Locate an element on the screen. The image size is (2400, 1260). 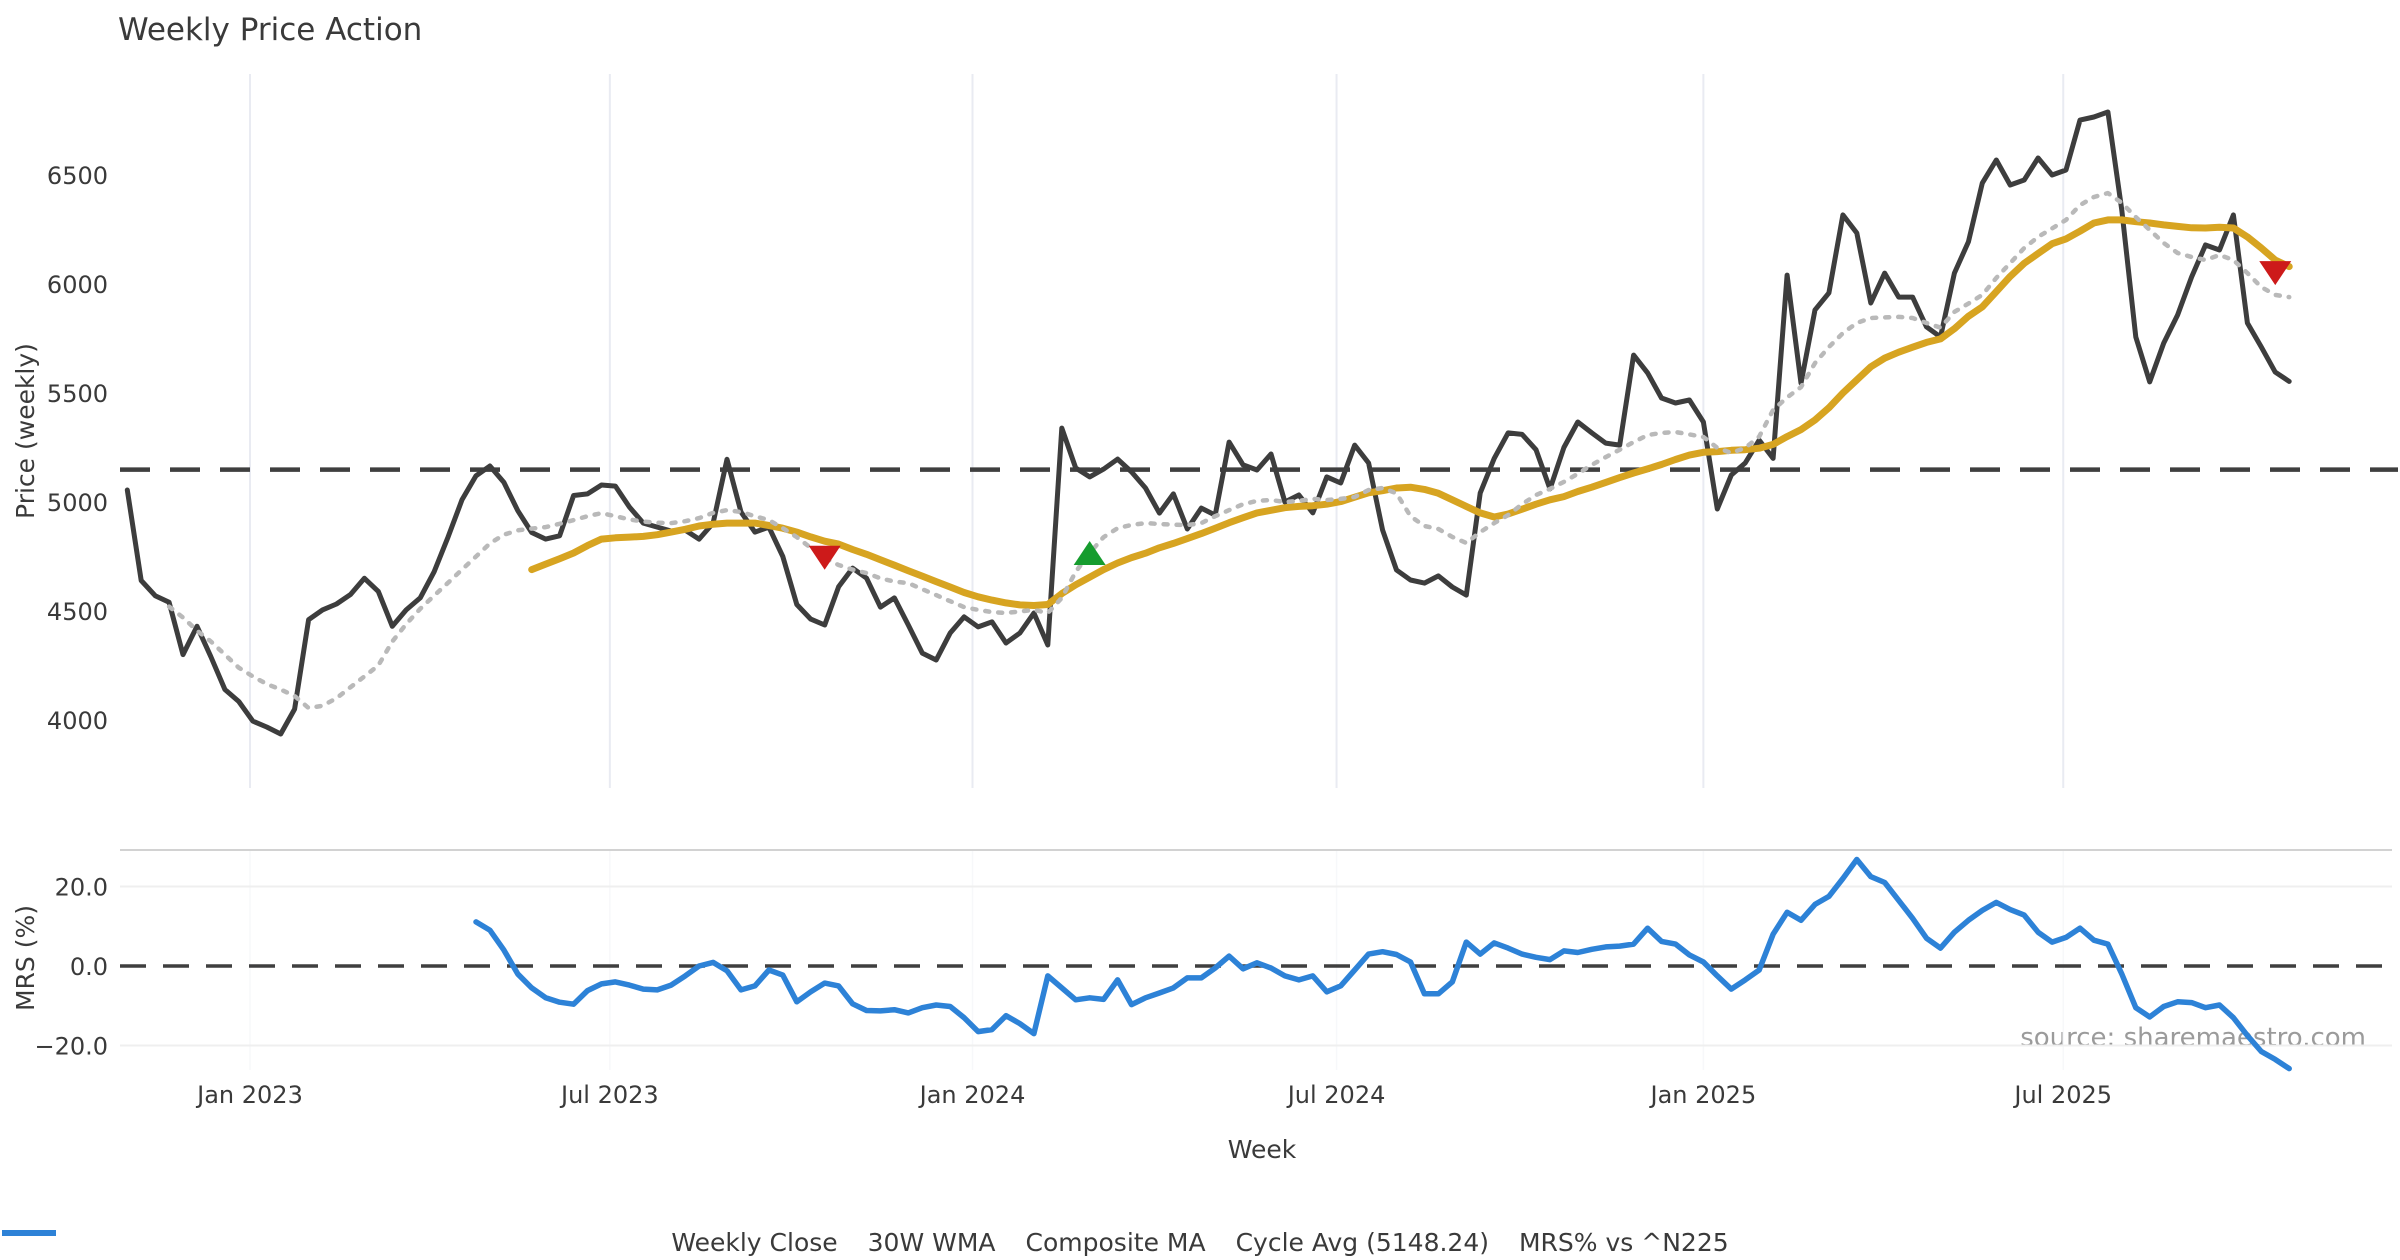
x-axis-title: Week is located at coordinates (1262, 1149).